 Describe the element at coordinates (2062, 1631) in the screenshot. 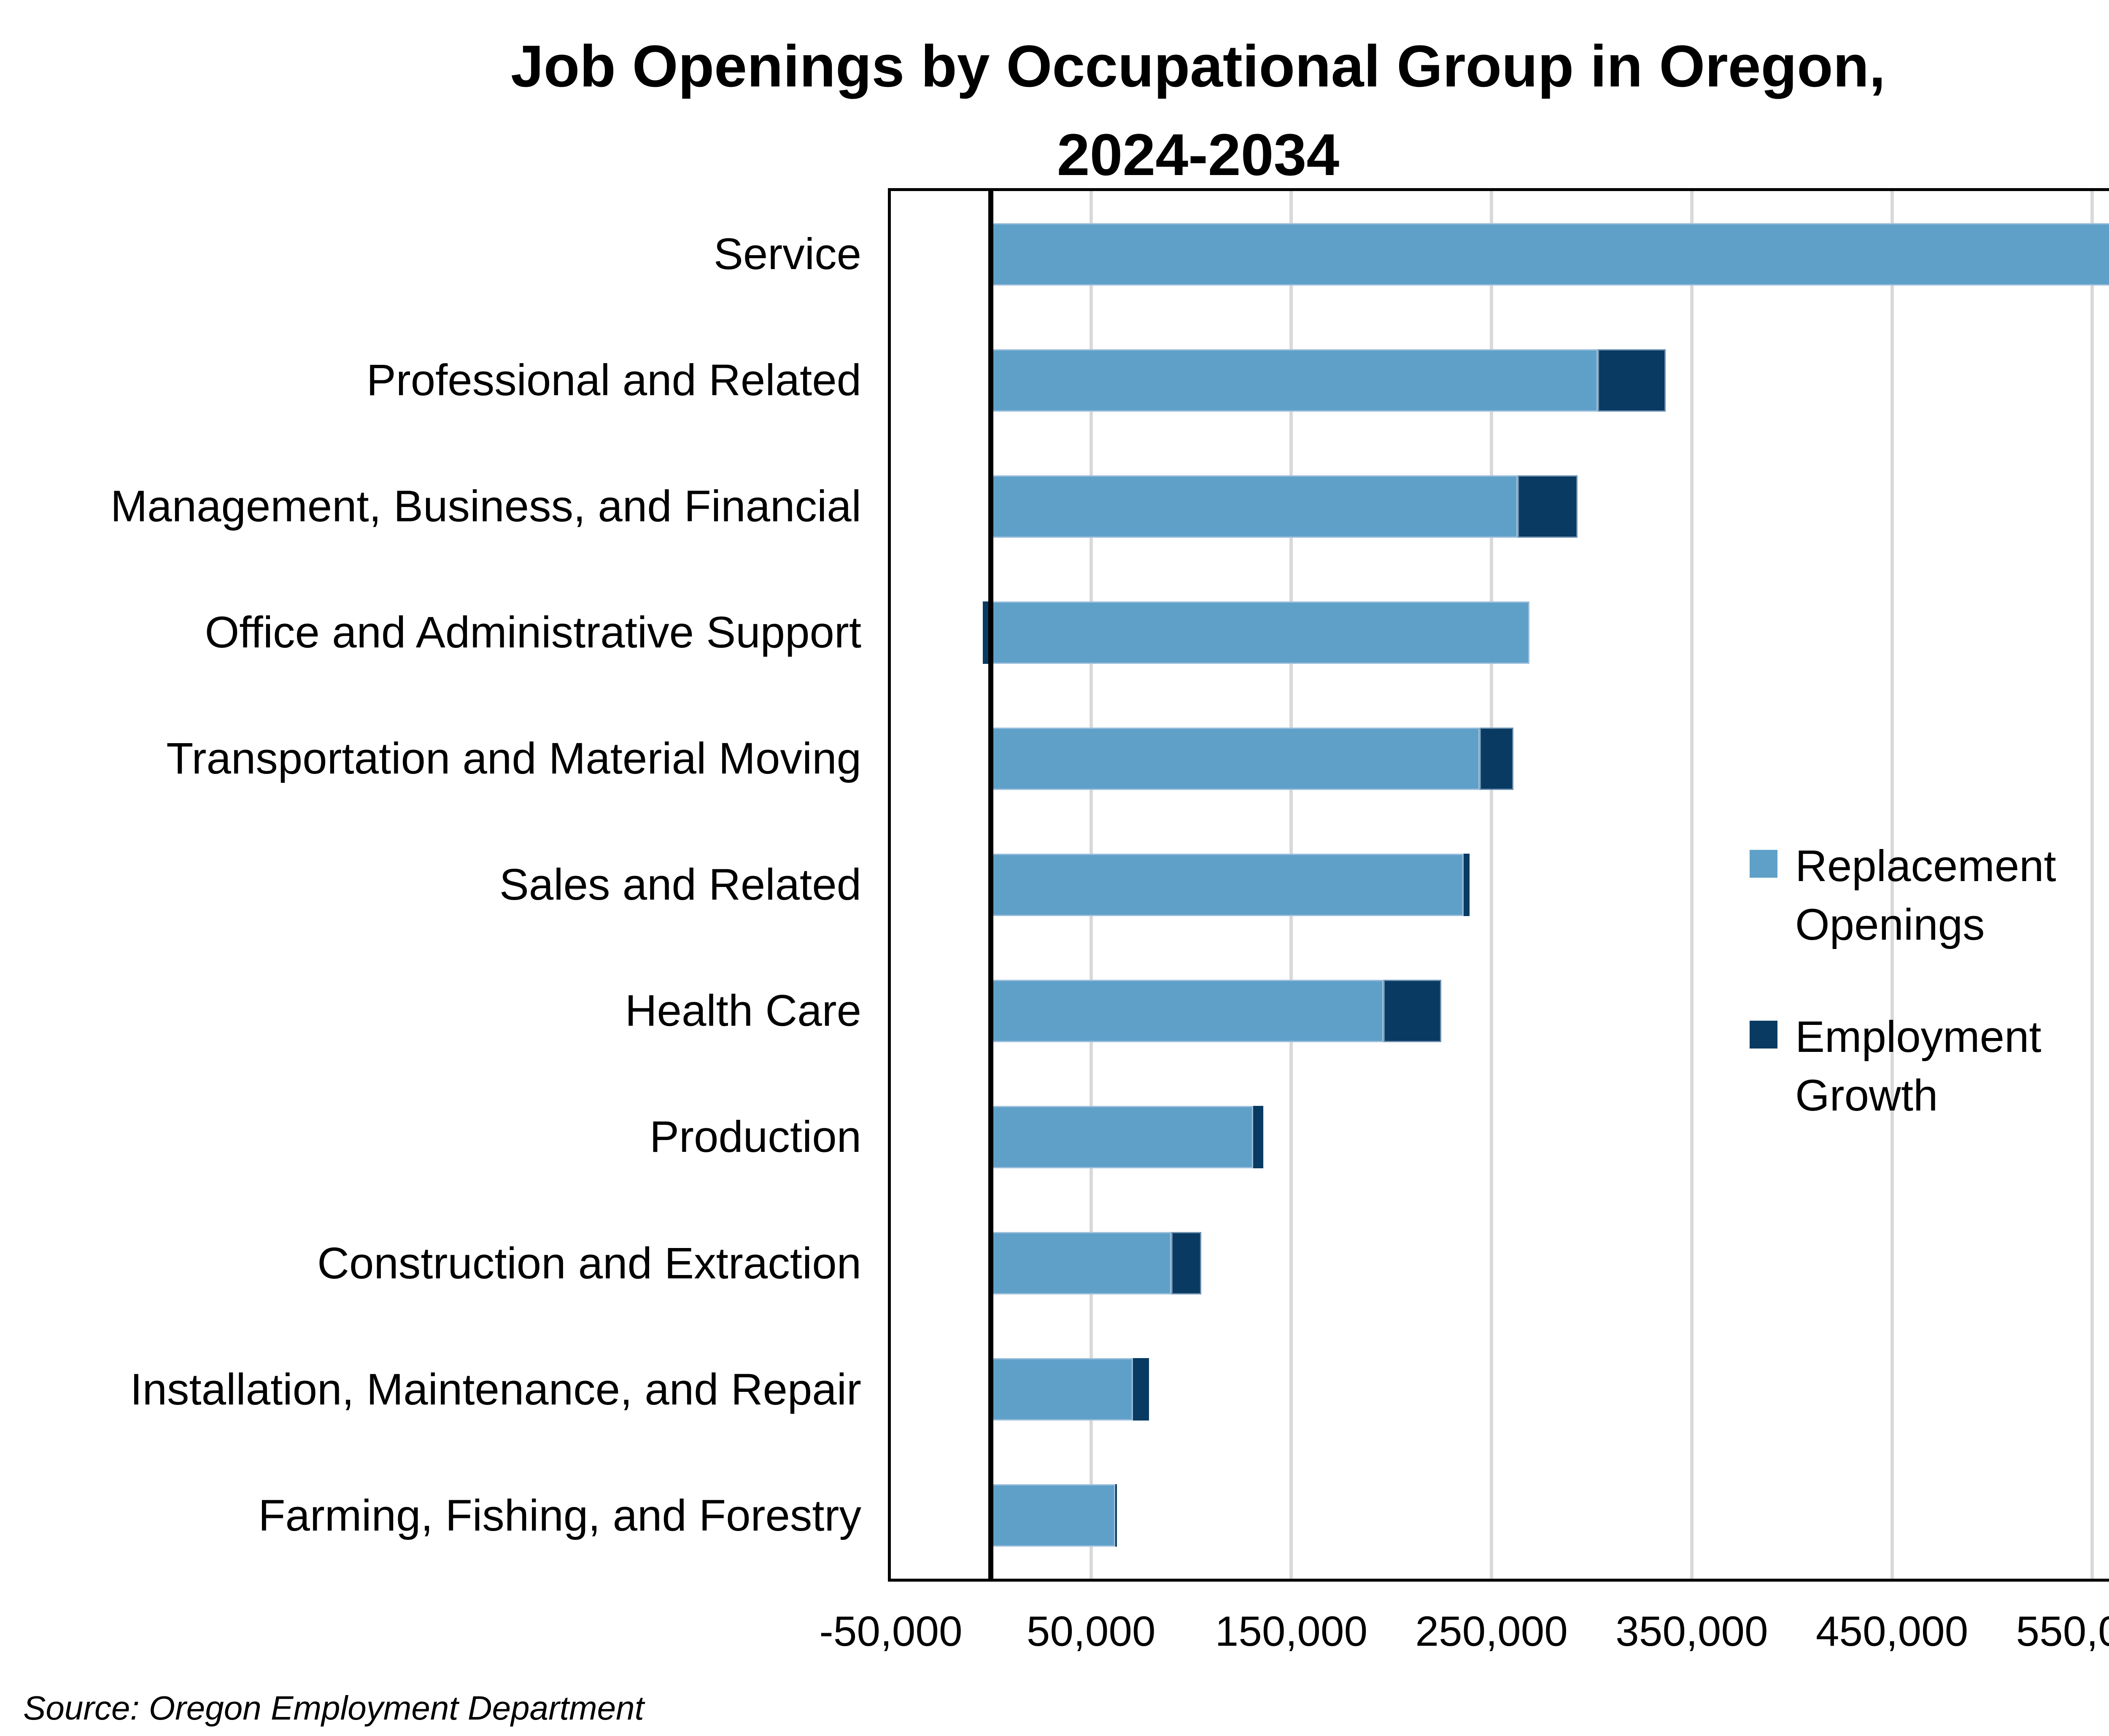

I see `x-axis-label-550000: 550,000` at that location.